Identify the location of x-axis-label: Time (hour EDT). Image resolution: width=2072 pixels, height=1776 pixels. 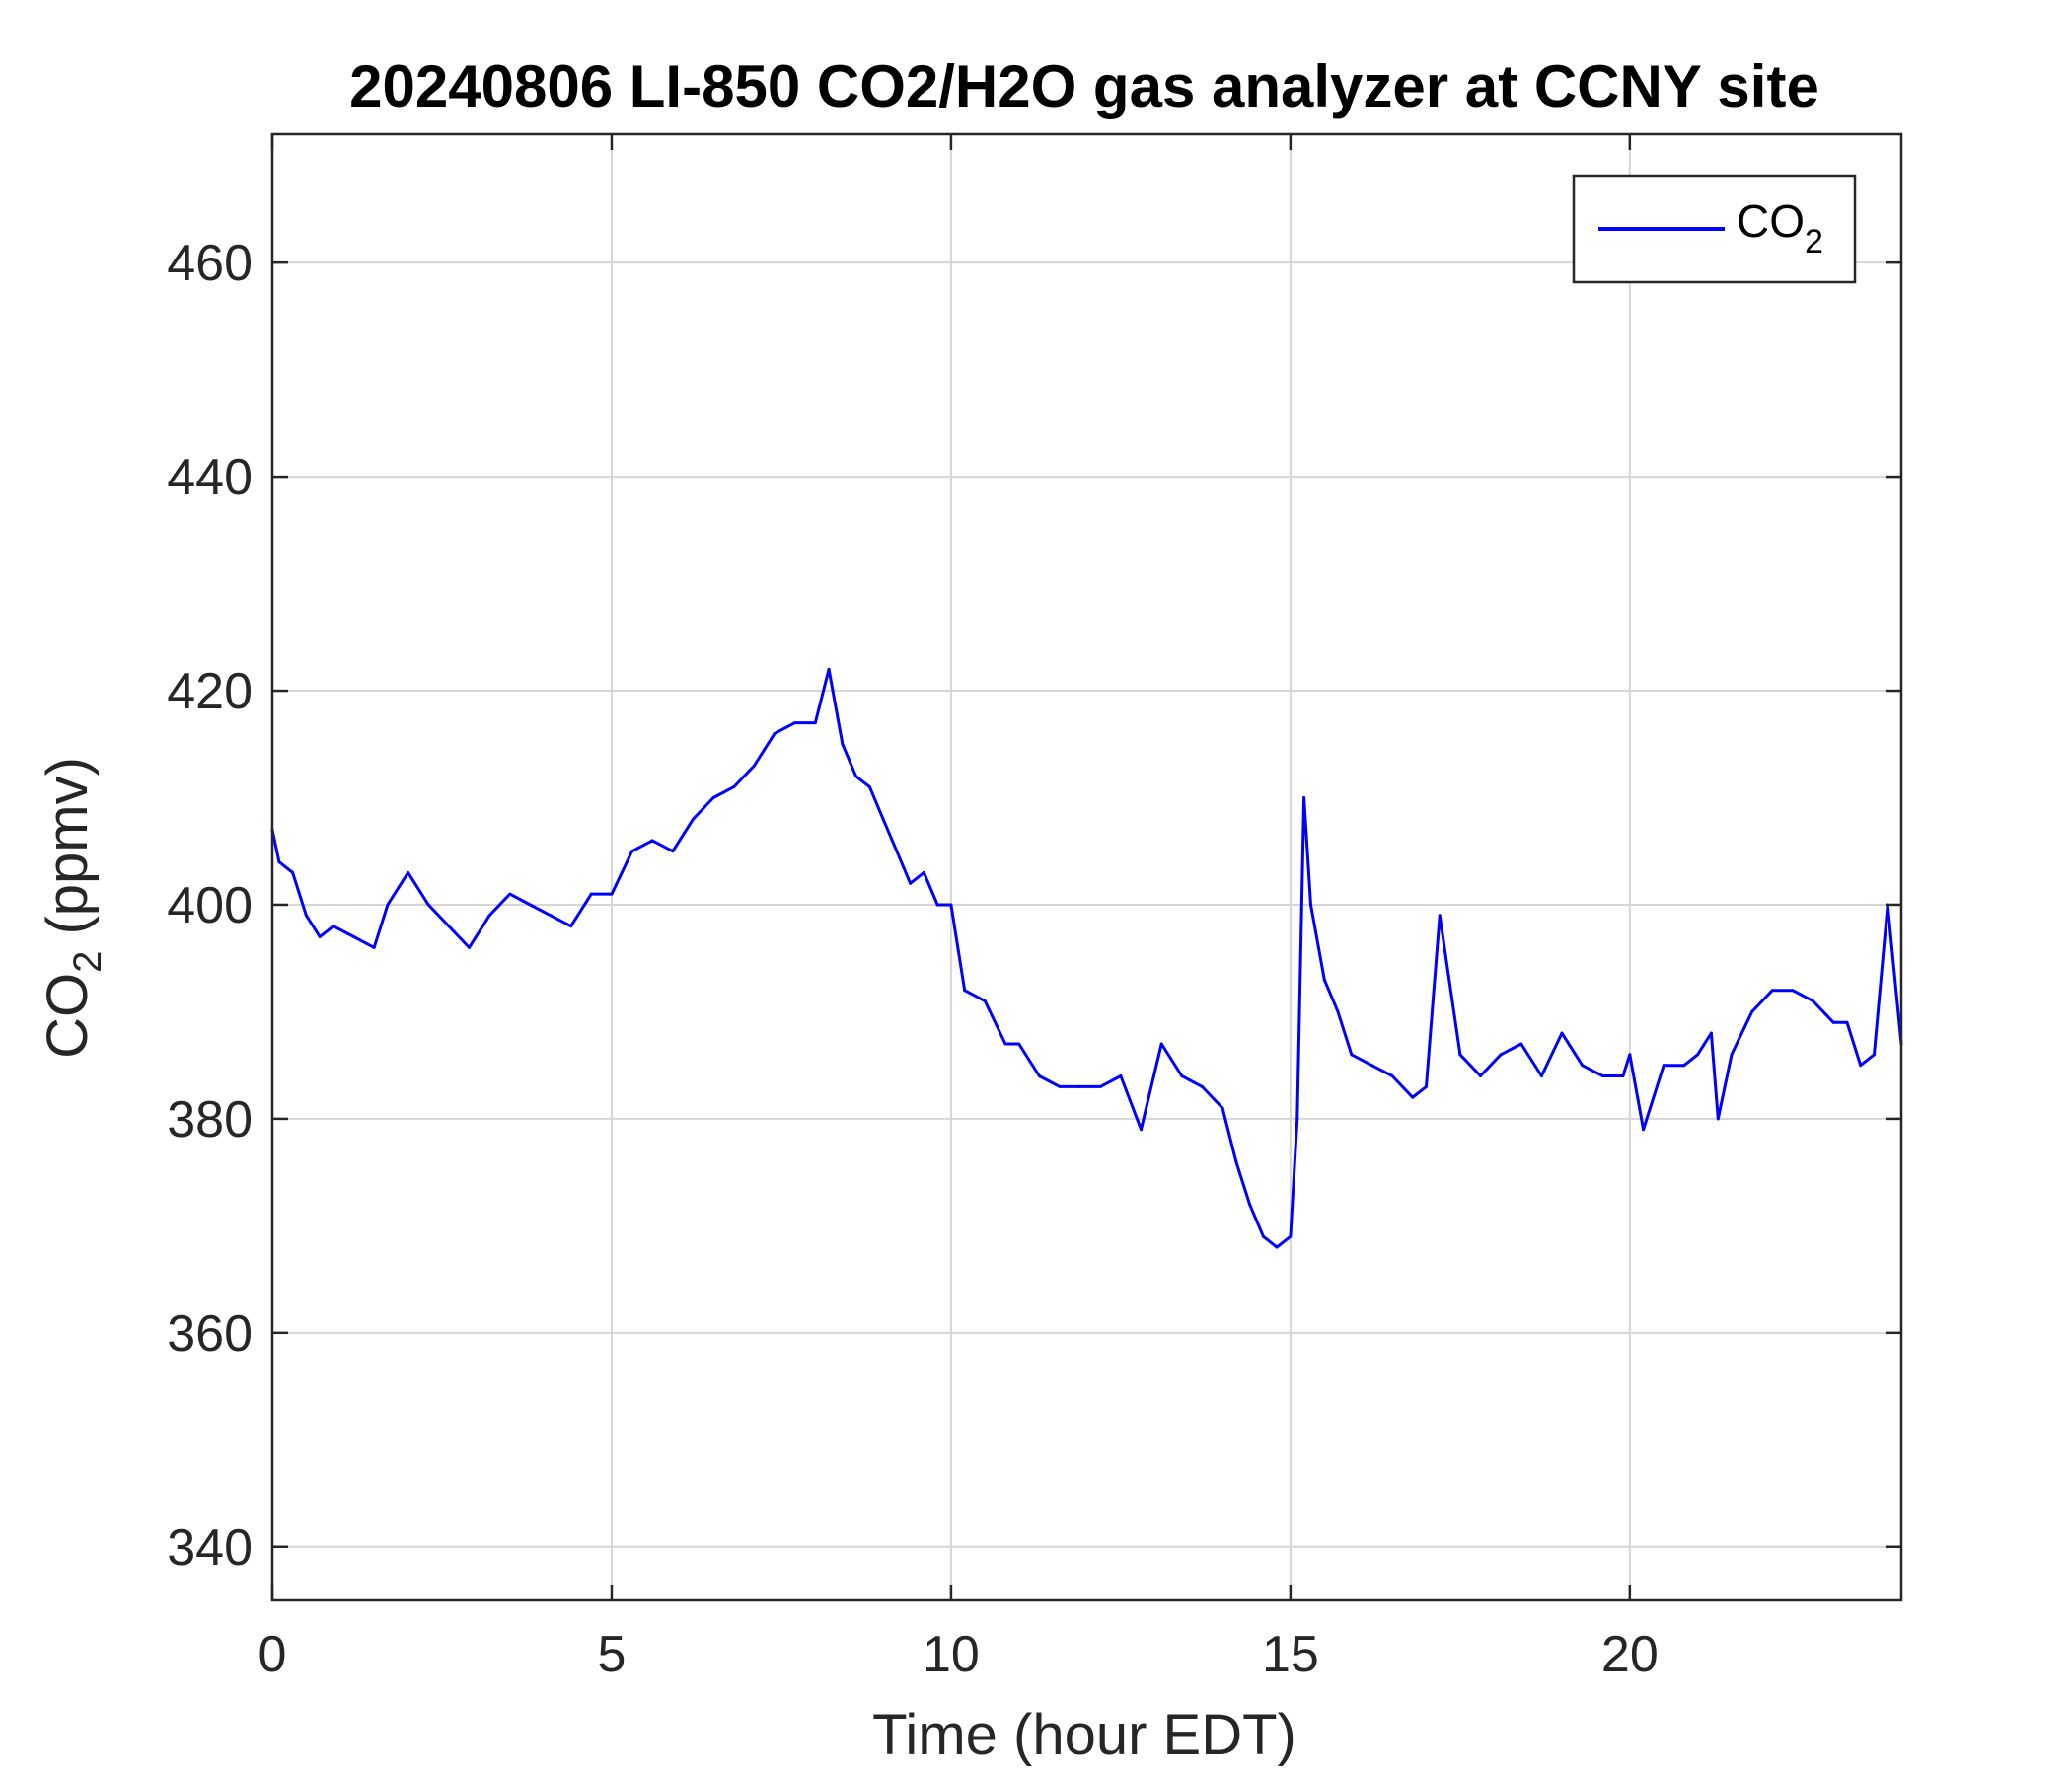
(1084, 1735).